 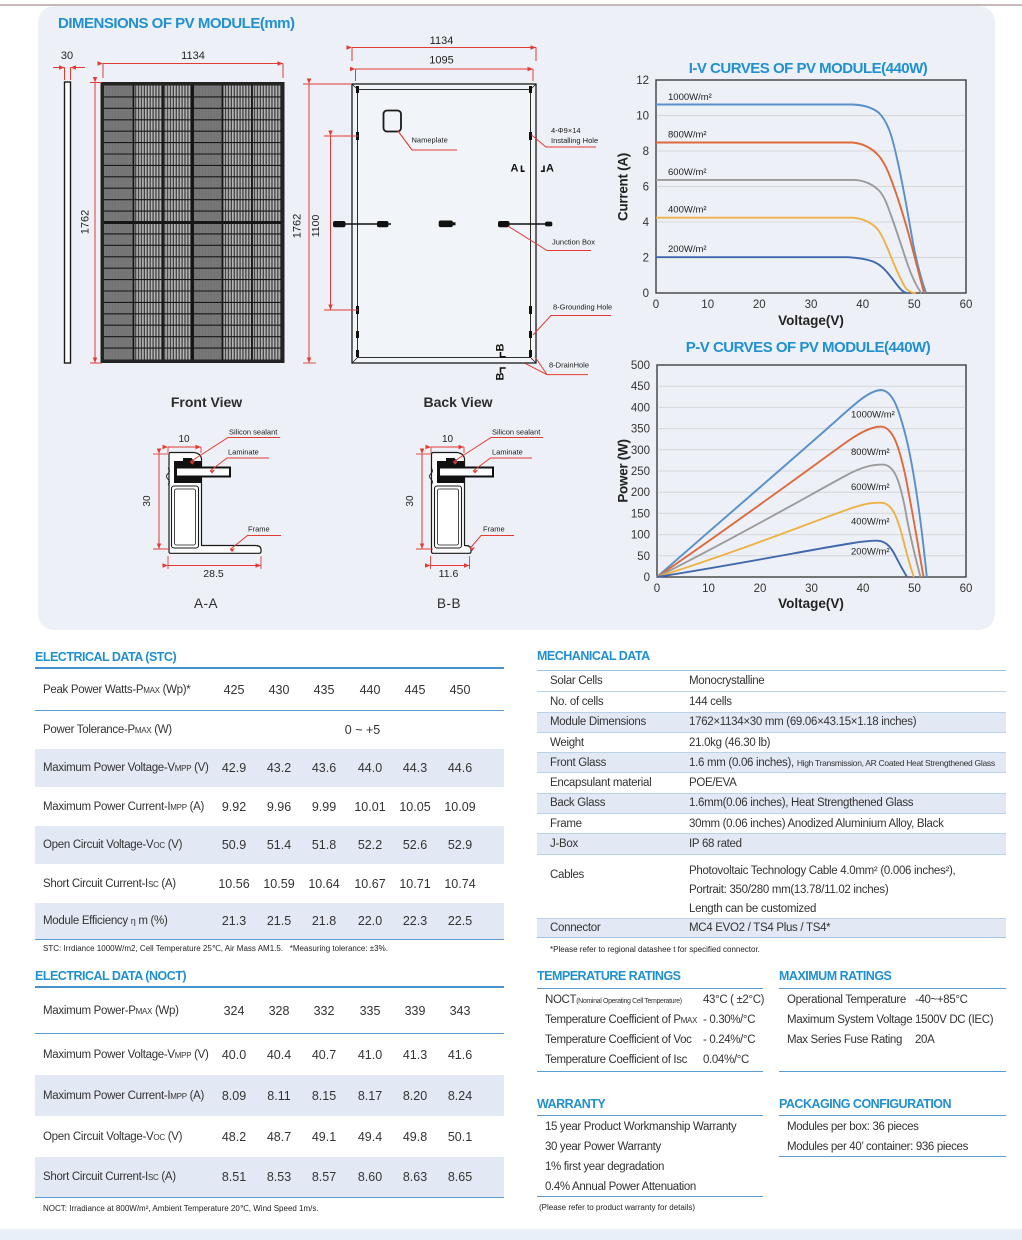 What do you see at coordinates (640, 387) in the screenshot?
I see `svg-text: 450` at bounding box center [640, 387].